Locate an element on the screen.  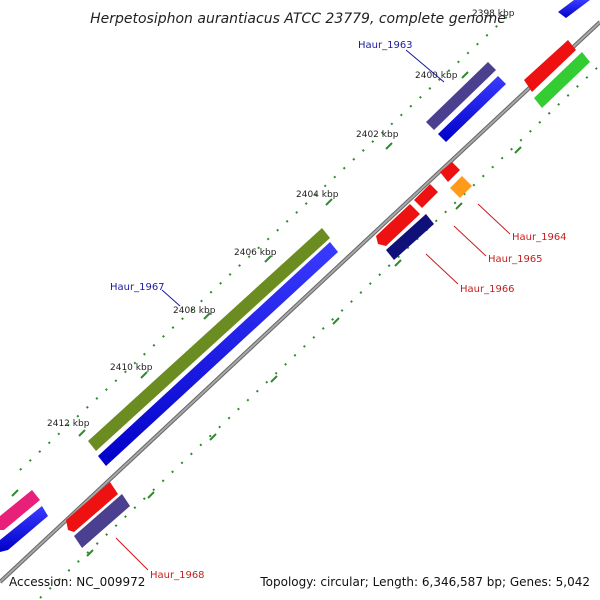
gene-label-haur1964: Haur_1964 is located at coordinates (539, 237).